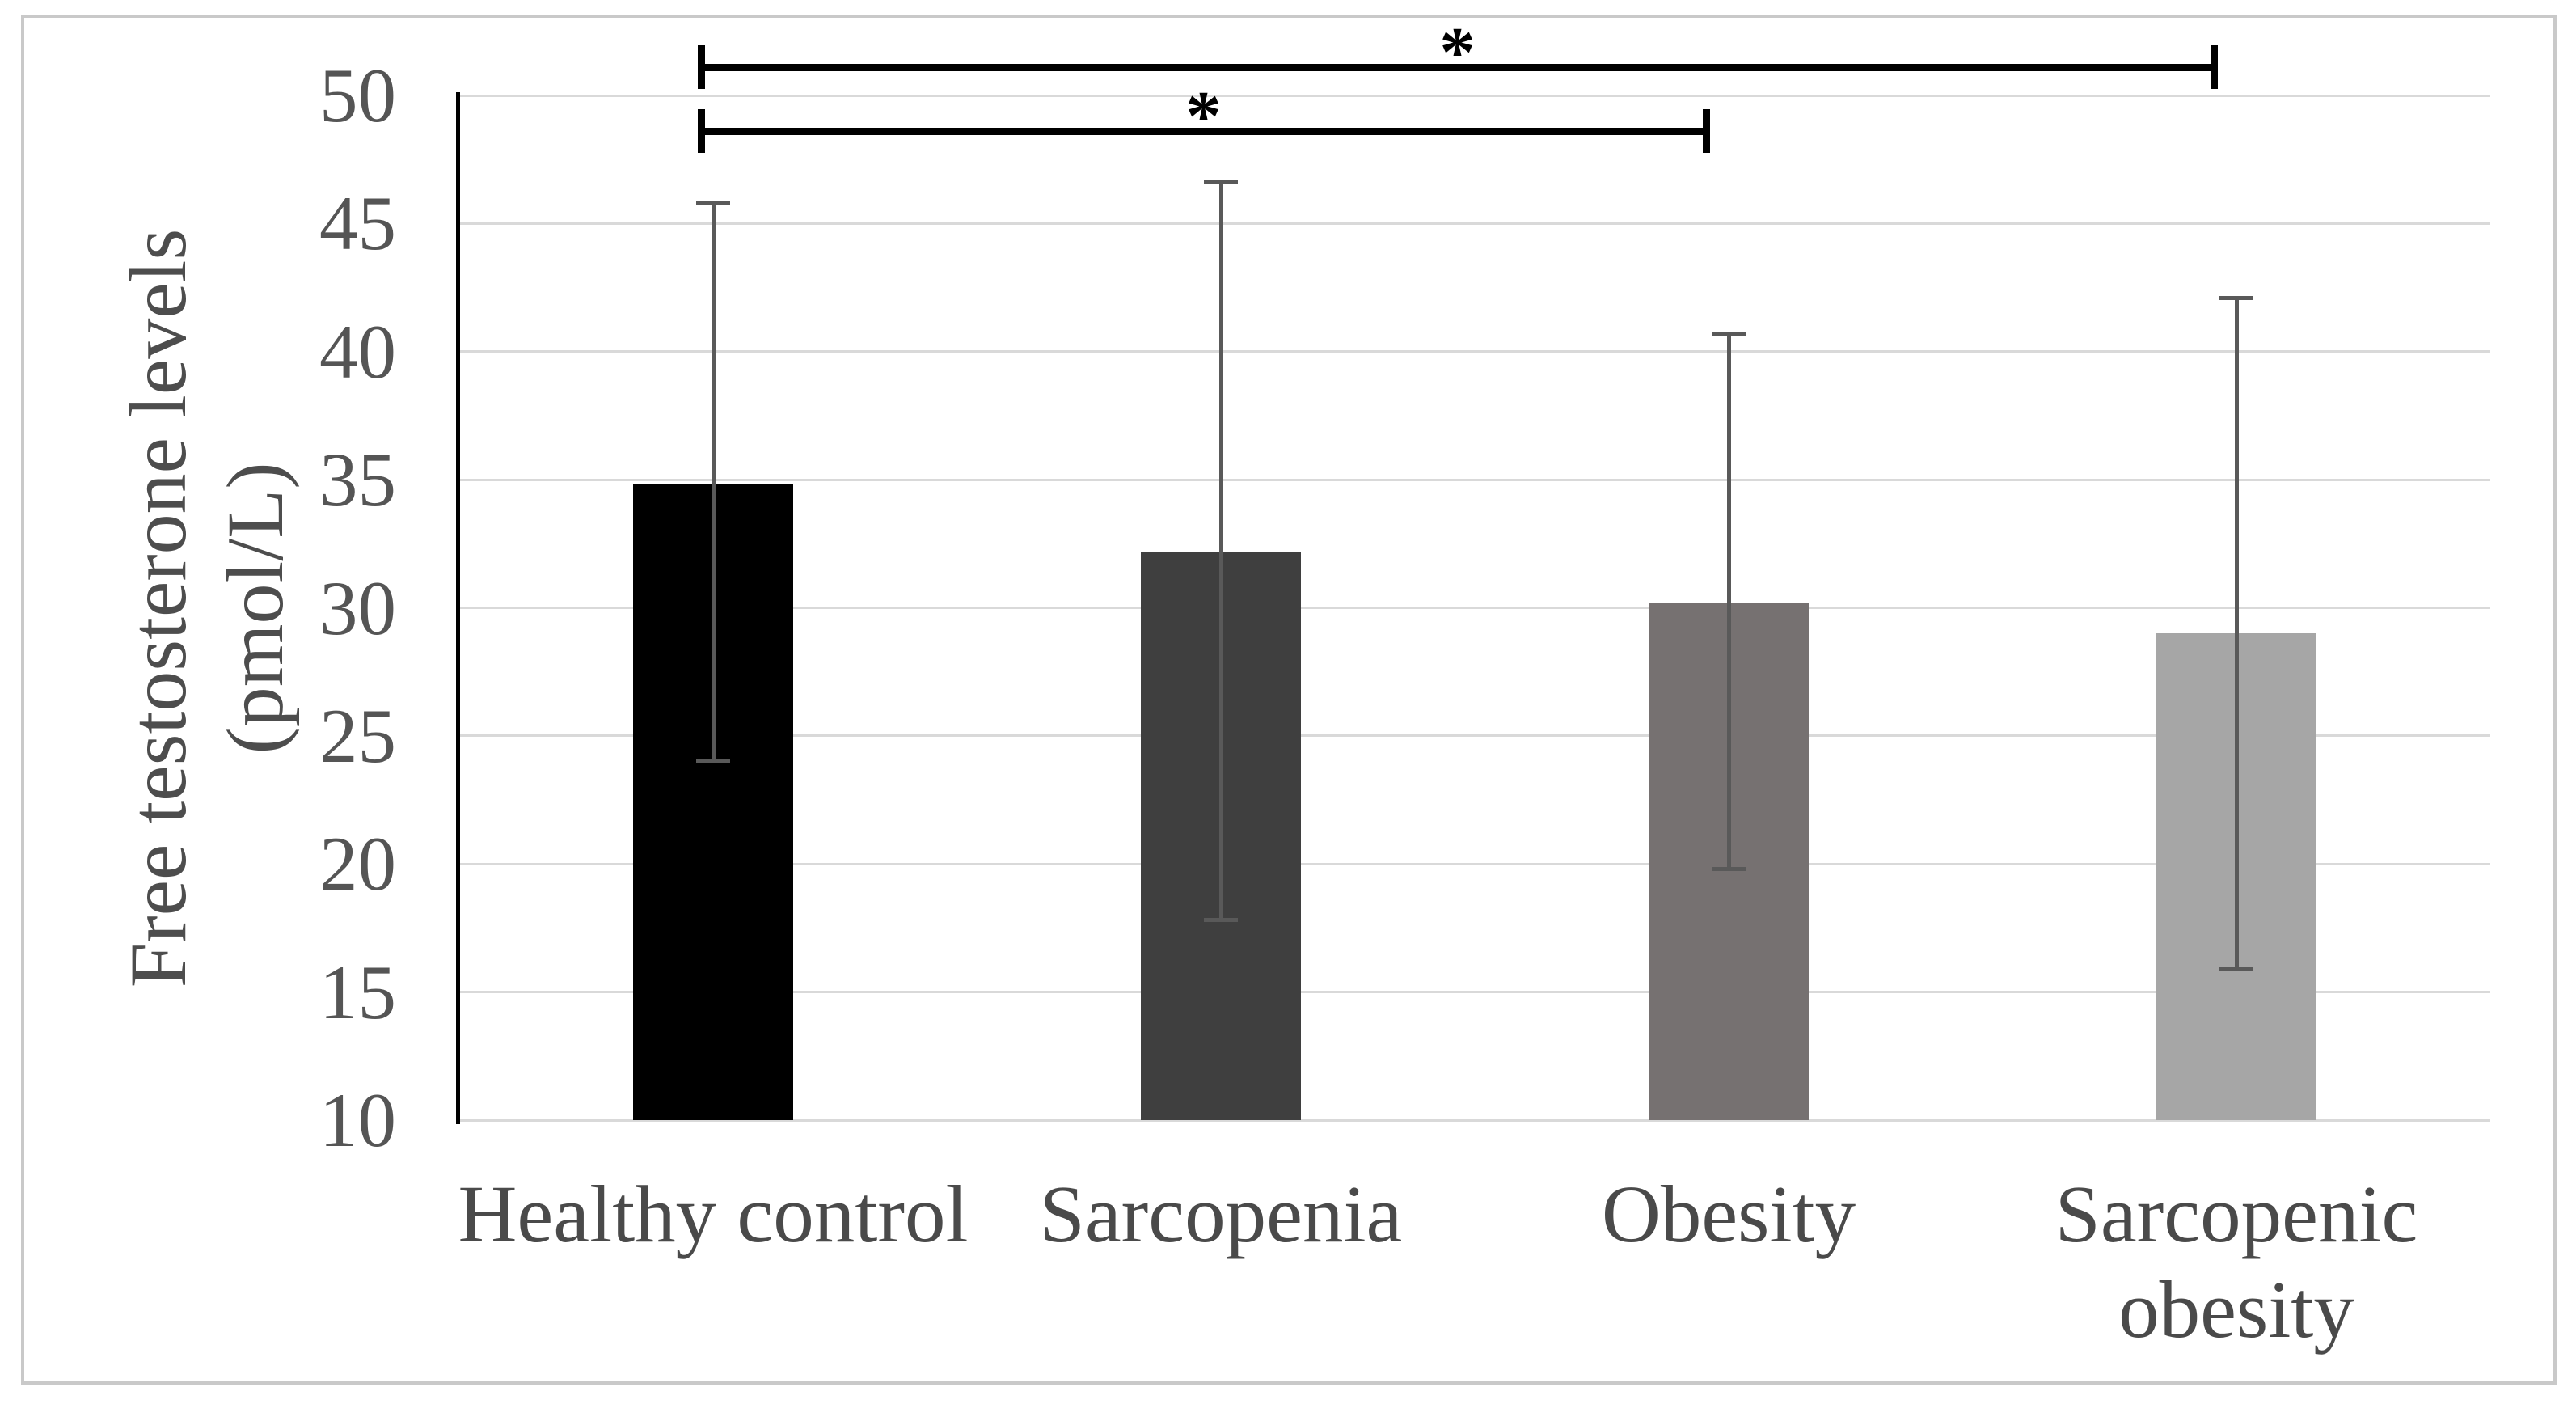 This screenshot has height=1404, width=2576. What do you see at coordinates (357, 608) in the screenshot?
I see `y-tick-label-30: 30` at bounding box center [357, 608].